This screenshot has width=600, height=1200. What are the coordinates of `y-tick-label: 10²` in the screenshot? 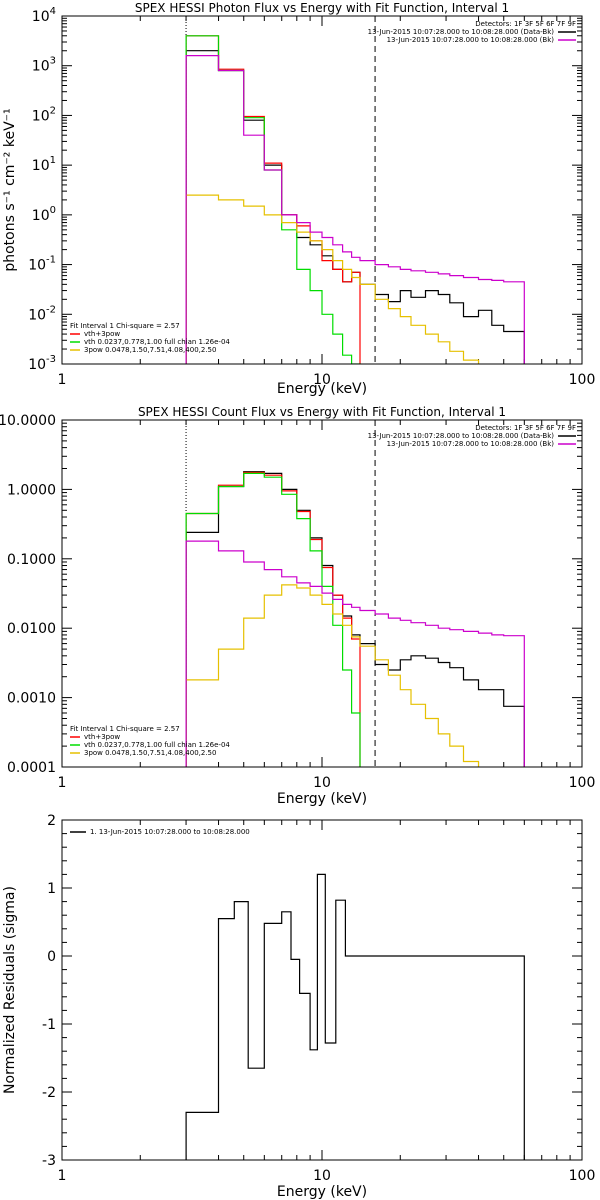 It's located at (44, 114).